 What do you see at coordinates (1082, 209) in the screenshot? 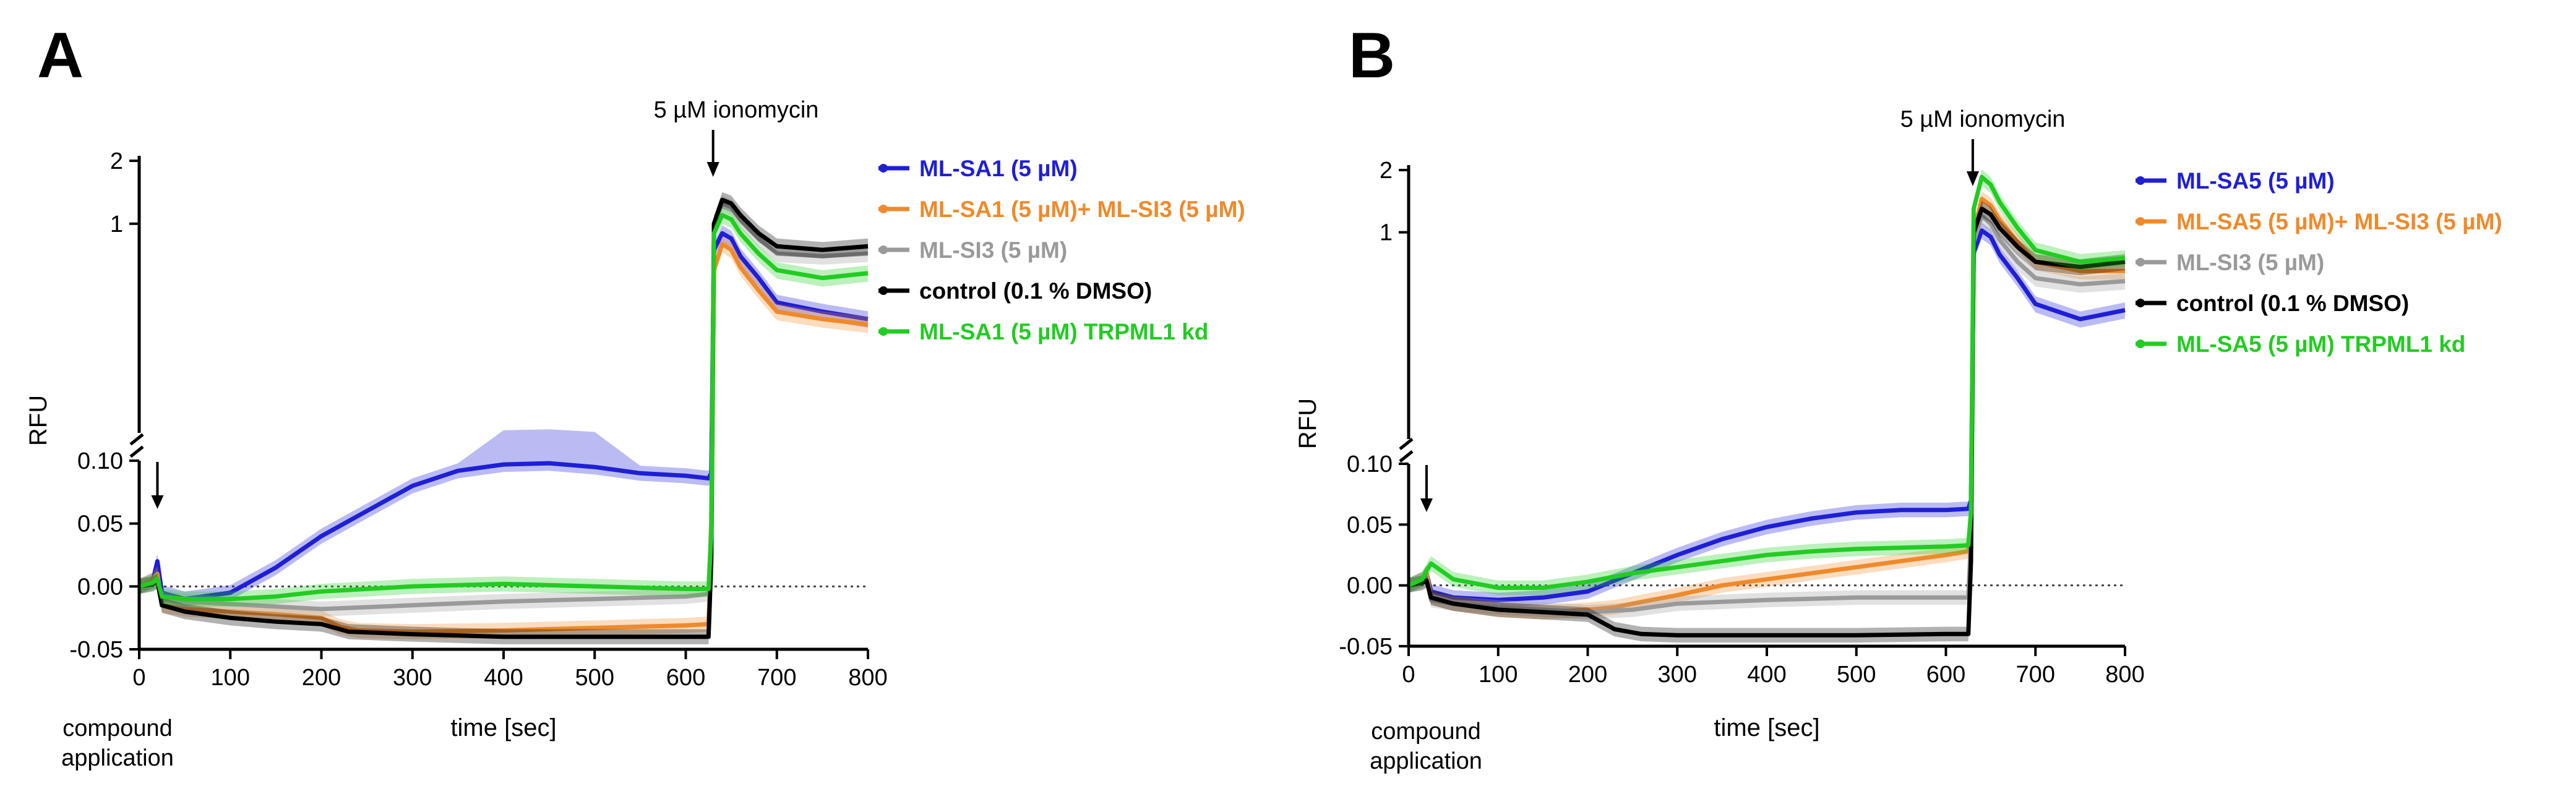
I see `legend-entry: ML-SA1 (5 µM)+ ML-SI3 (5 µM)` at bounding box center [1082, 209].